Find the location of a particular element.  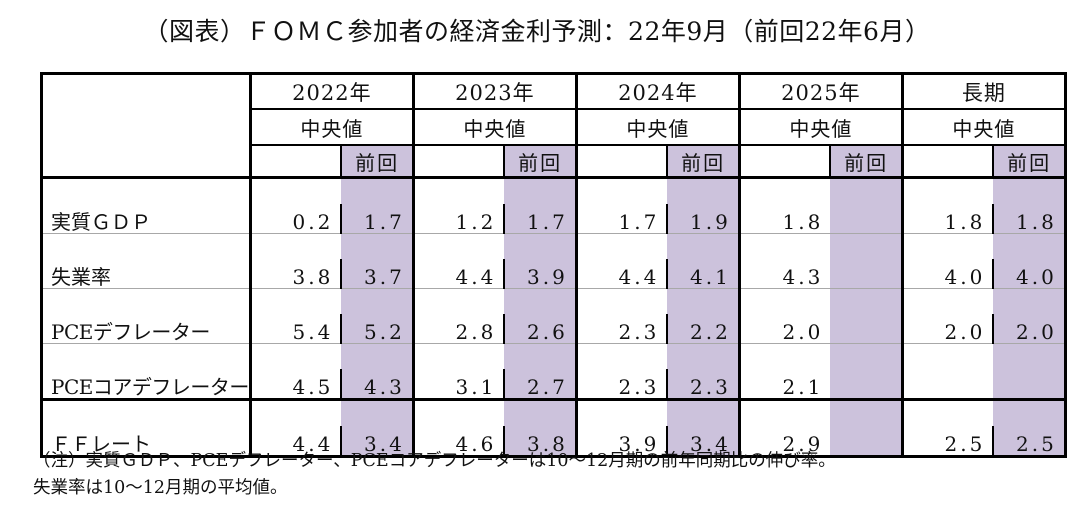

previous-value-cell: 2.7 is located at coordinates (540, 385).